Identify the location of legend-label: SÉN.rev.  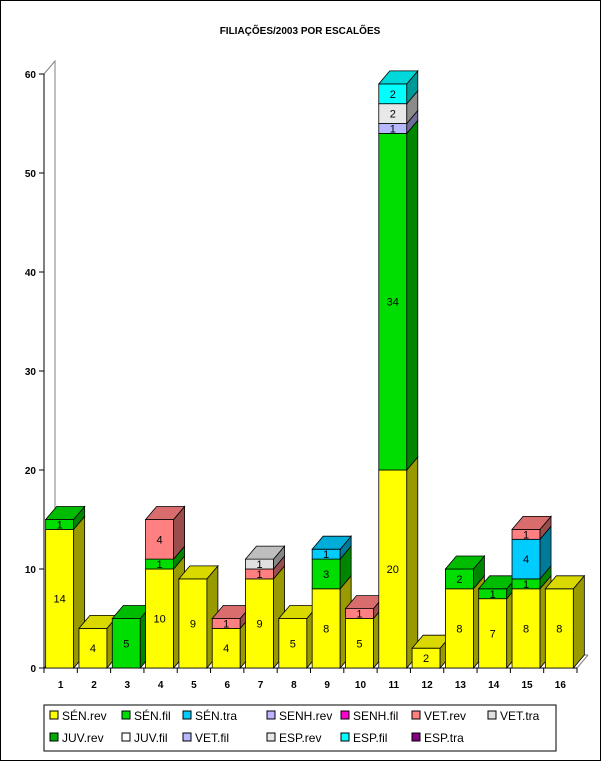
(84, 715).